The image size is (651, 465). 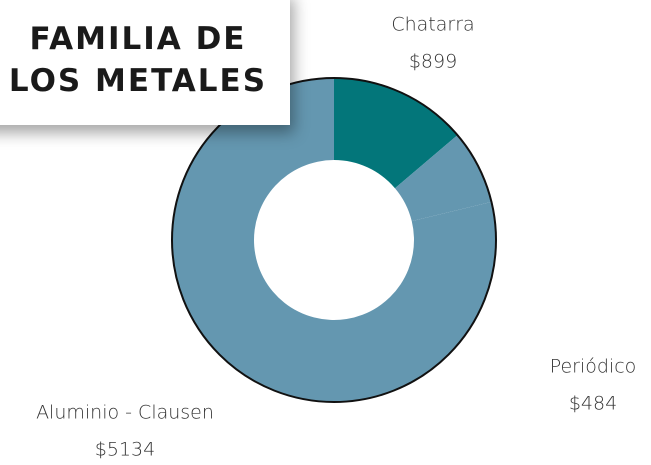 I want to click on title-card: FAMILIA DE LOS METALES, so click(x=145, y=62).